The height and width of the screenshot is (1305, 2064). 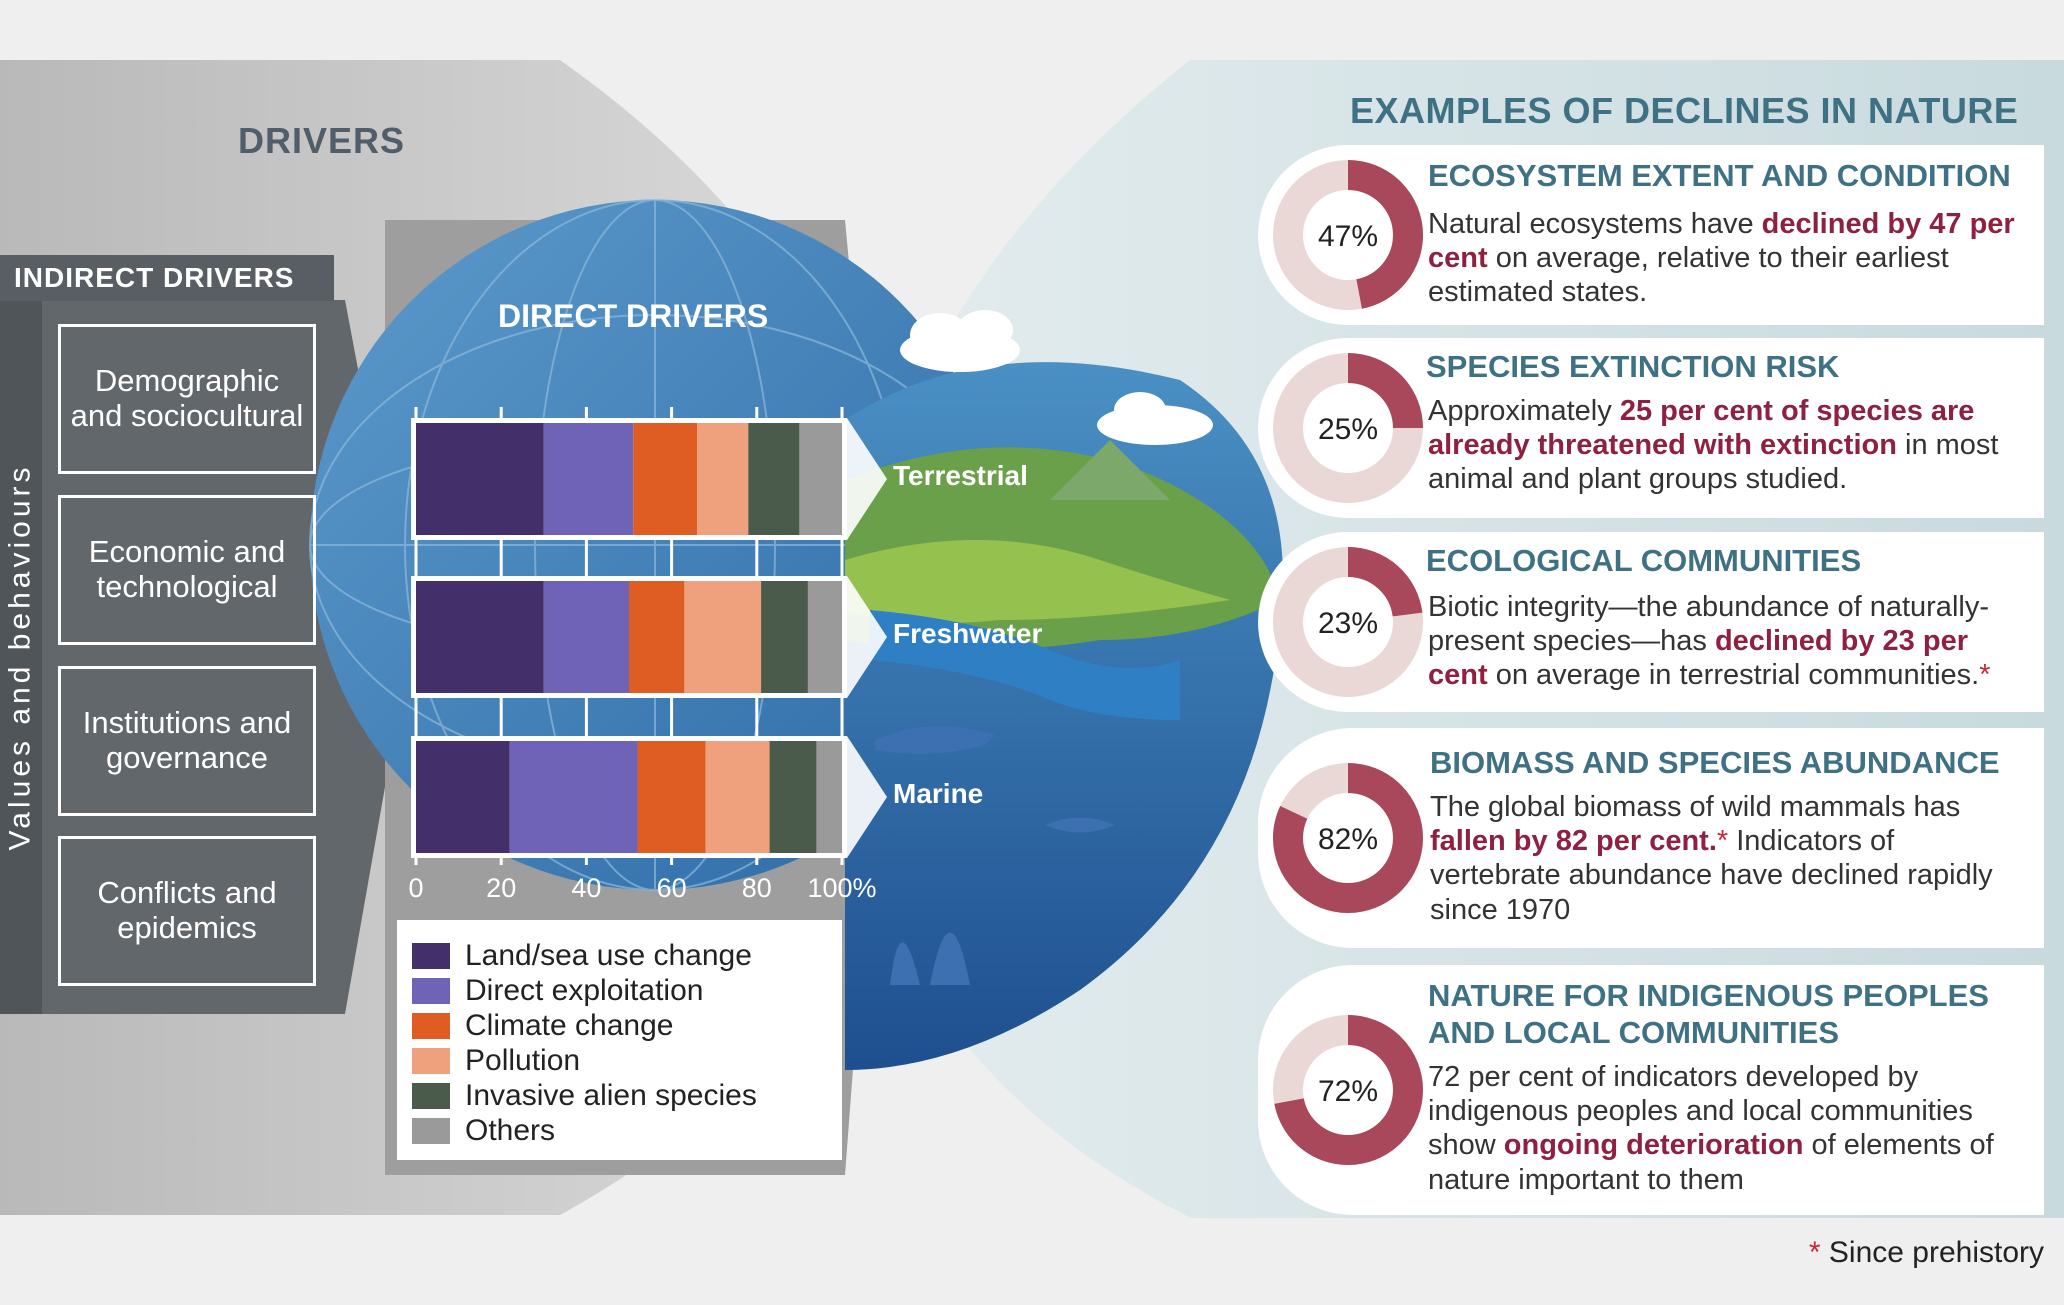 I want to click on donut-percent: 72%, so click(x=1348, y=1091).